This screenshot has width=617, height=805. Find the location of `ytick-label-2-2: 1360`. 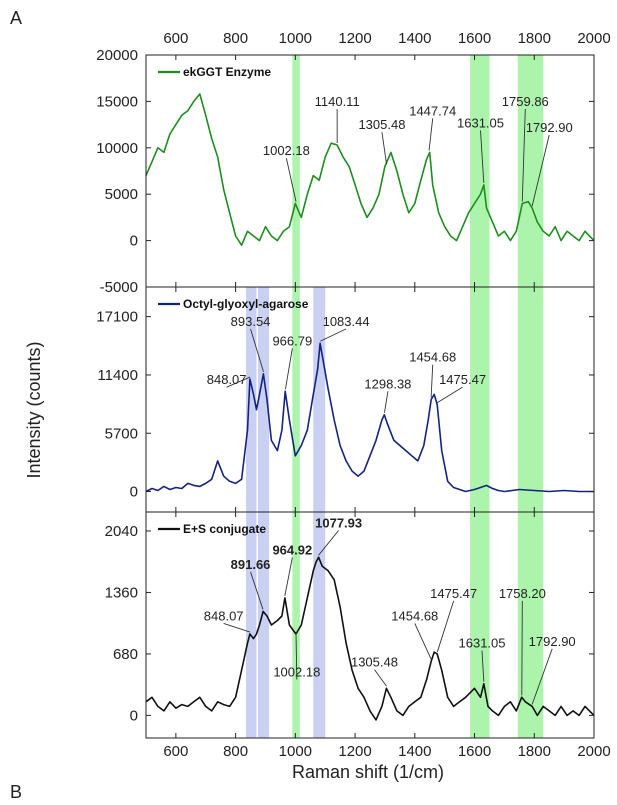

ytick-label-2-2: 1360 is located at coordinates (121, 592).